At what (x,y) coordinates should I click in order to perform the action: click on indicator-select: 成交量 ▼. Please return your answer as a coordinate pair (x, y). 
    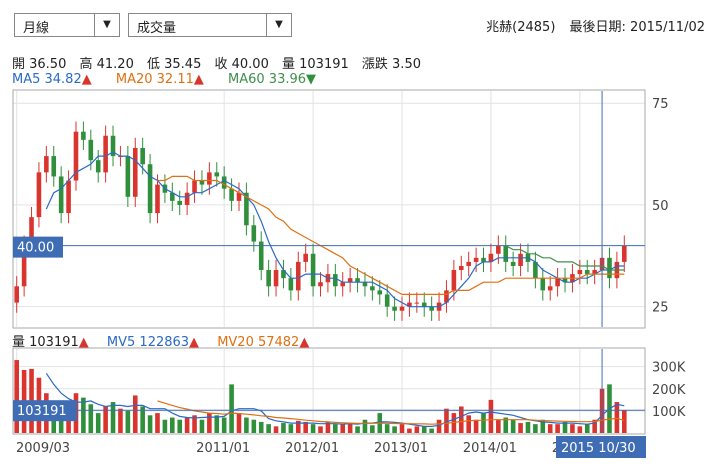
    Looking at the image, I should click on (210, 25).